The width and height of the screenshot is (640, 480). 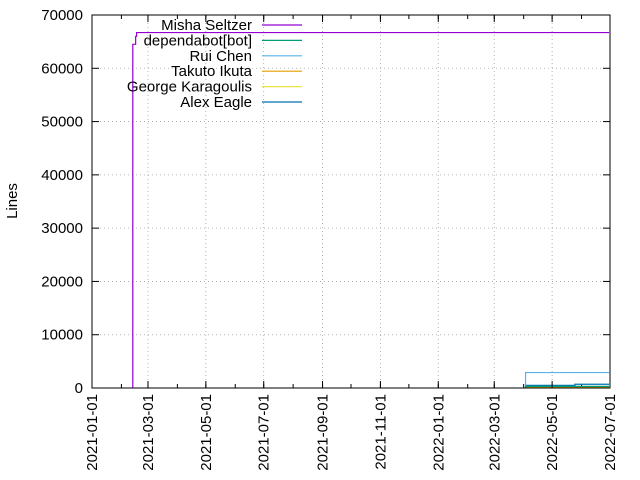 I want to click on legend-label: Takuto Ikuta, so click(x=212, y=71).